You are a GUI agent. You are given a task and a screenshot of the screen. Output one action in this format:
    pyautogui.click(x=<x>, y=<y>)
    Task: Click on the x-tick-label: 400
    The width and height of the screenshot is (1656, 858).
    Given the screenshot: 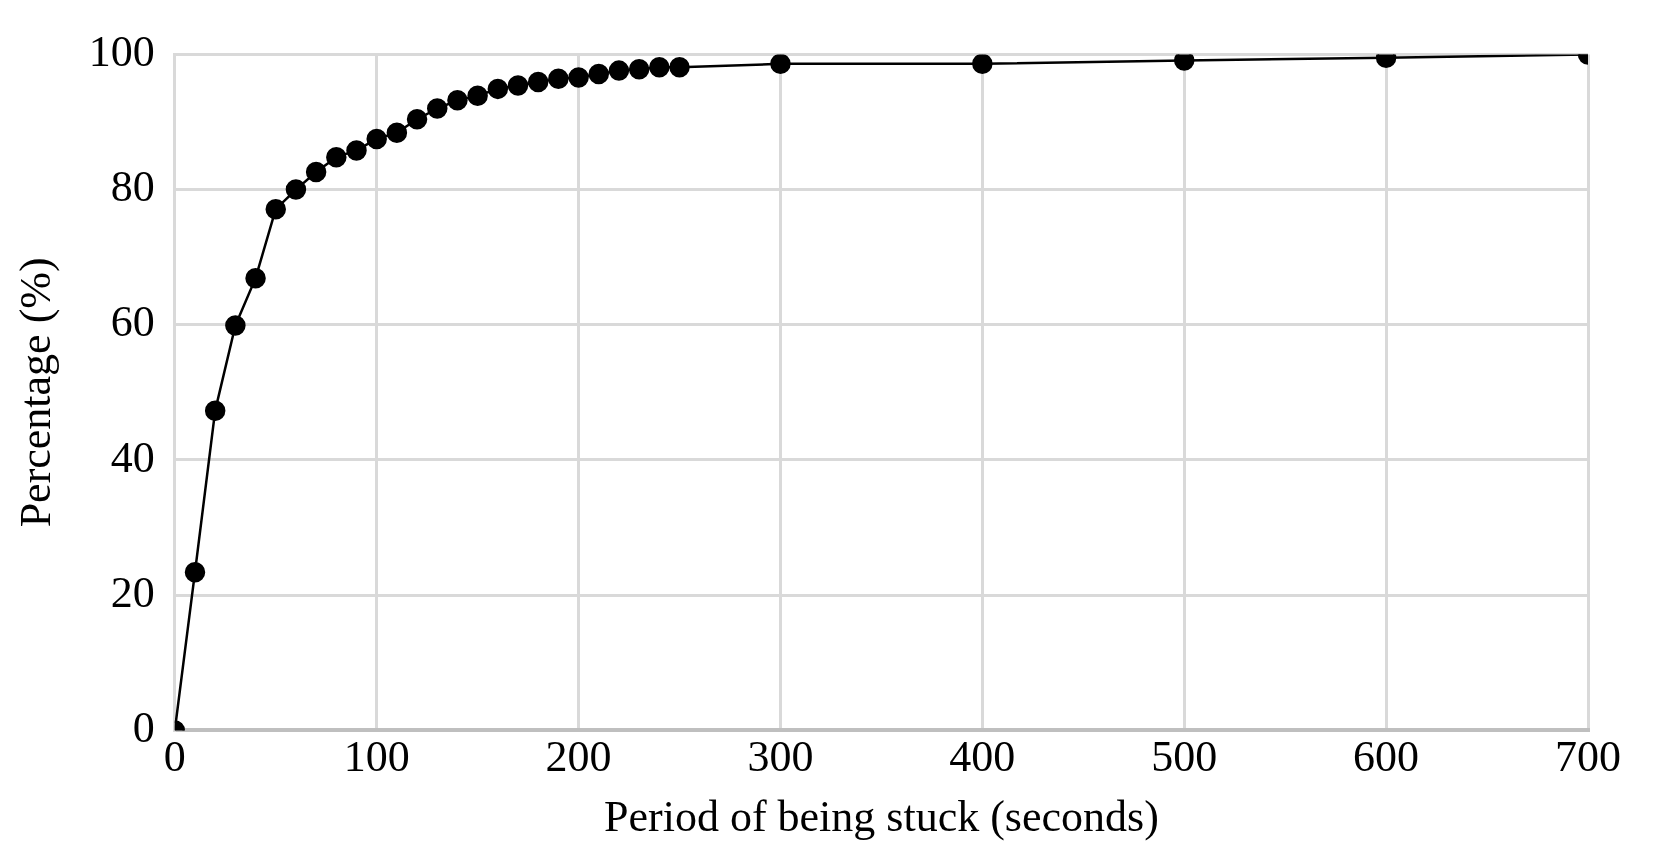 What is the action you would take?
    pyautogui.click(x=982, y=757)
    